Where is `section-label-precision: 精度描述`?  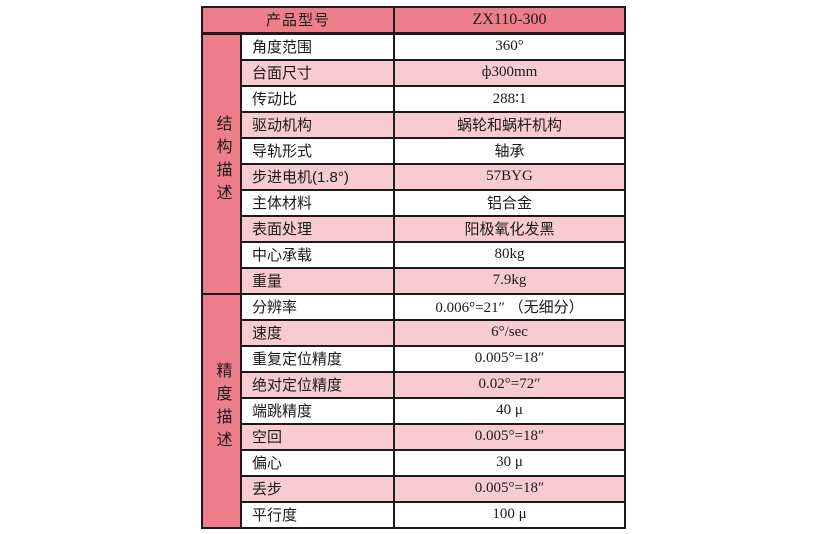 section-label-precision: 精度描述 is located at coordinates (221, 411).